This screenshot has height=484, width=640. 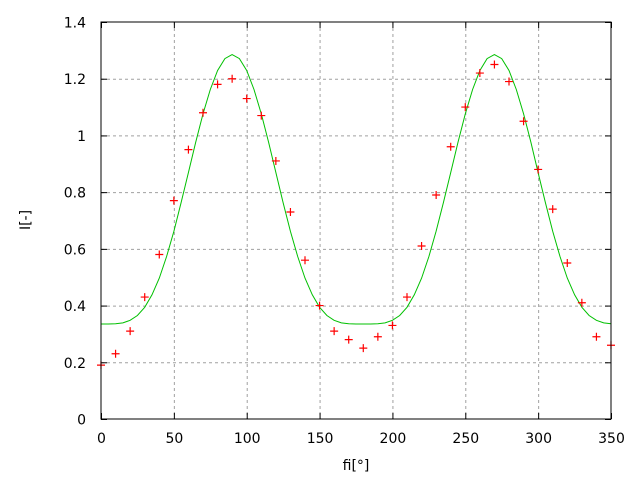 What do you see at coordinates (75, 24) in the screenshot?
I see `y-tick-label: 1.4` at bounding box center [75, 24].